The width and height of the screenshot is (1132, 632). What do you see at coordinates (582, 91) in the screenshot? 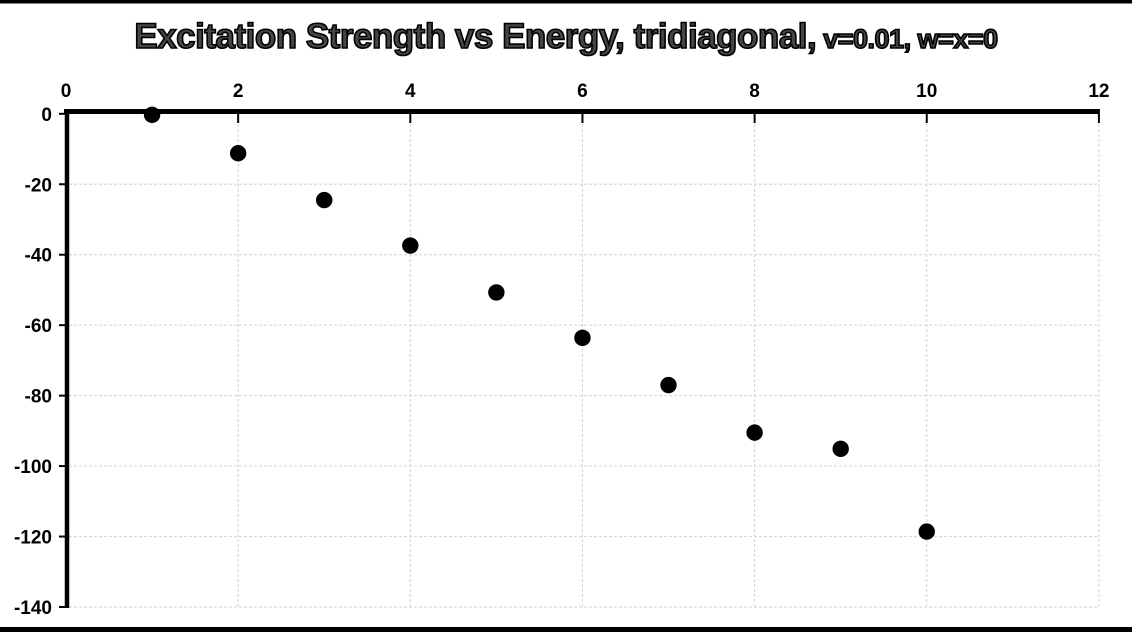
I see `x-tick-label: 6` at bounding box center [582, 91].